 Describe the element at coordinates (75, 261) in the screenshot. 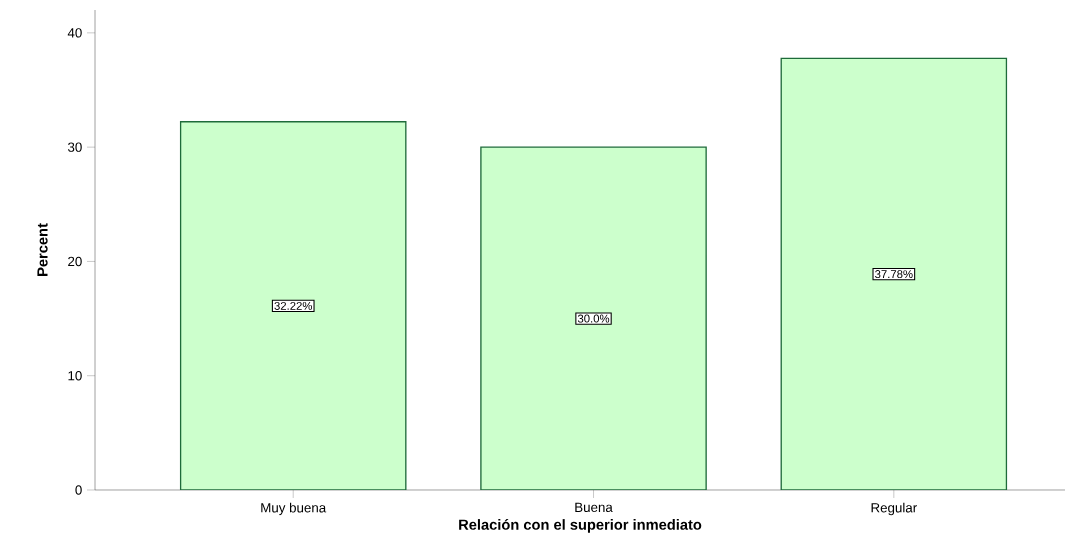

I see `y-tick-label: 20` at that location.